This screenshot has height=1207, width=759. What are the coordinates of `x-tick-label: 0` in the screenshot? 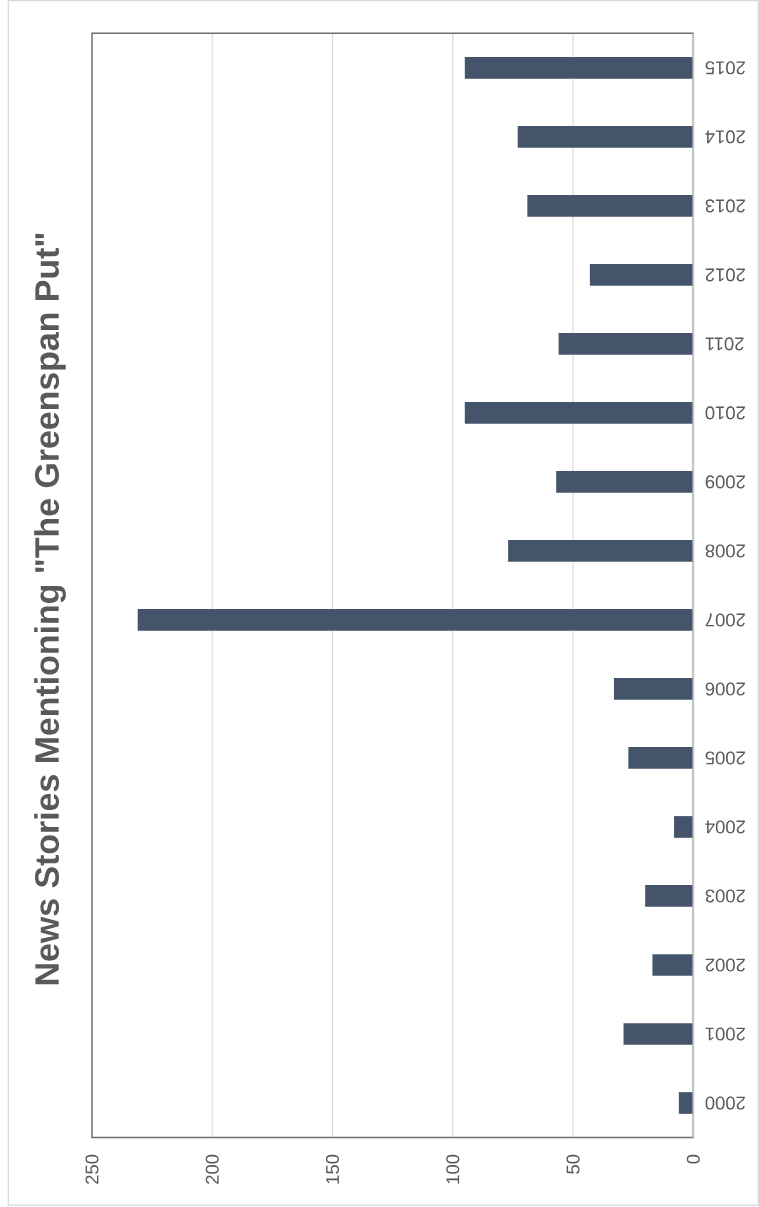 It's located at (693, 1159).